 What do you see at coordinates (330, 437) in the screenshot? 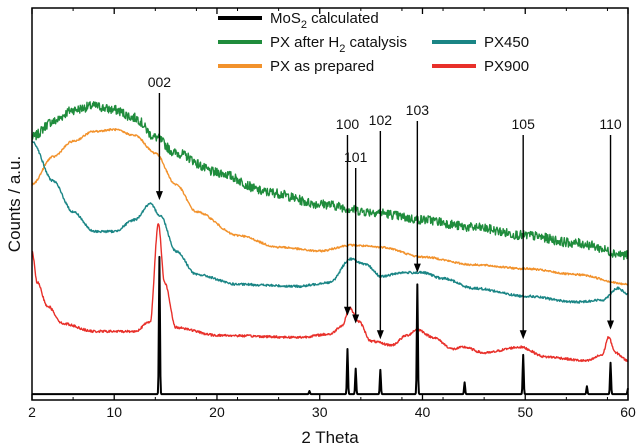
I see `x-axis-title: 2 Theta` at bounding box center [330, 437].